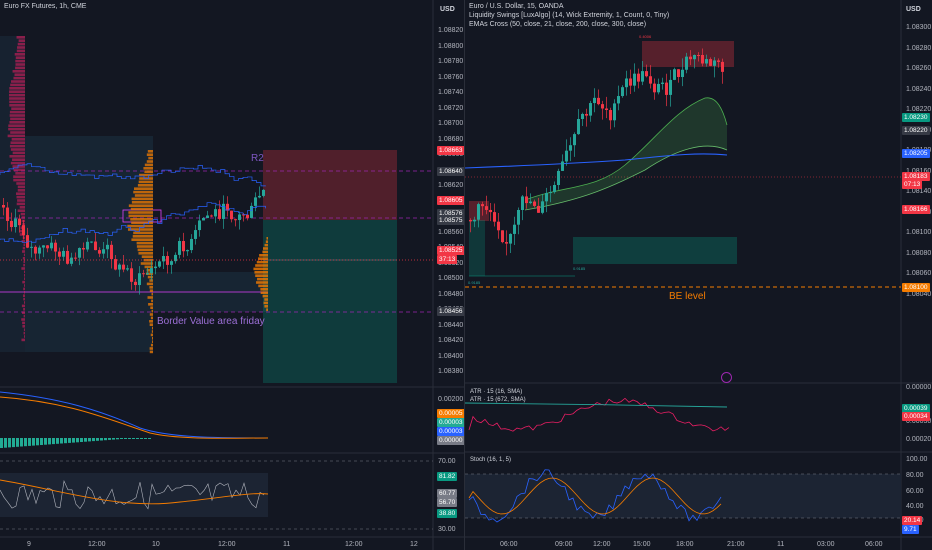  Describe the element at coordinates (496, 392) in the screenshot. I see `atr-short-label: ATR · 15 (16, SMA)` at that location.